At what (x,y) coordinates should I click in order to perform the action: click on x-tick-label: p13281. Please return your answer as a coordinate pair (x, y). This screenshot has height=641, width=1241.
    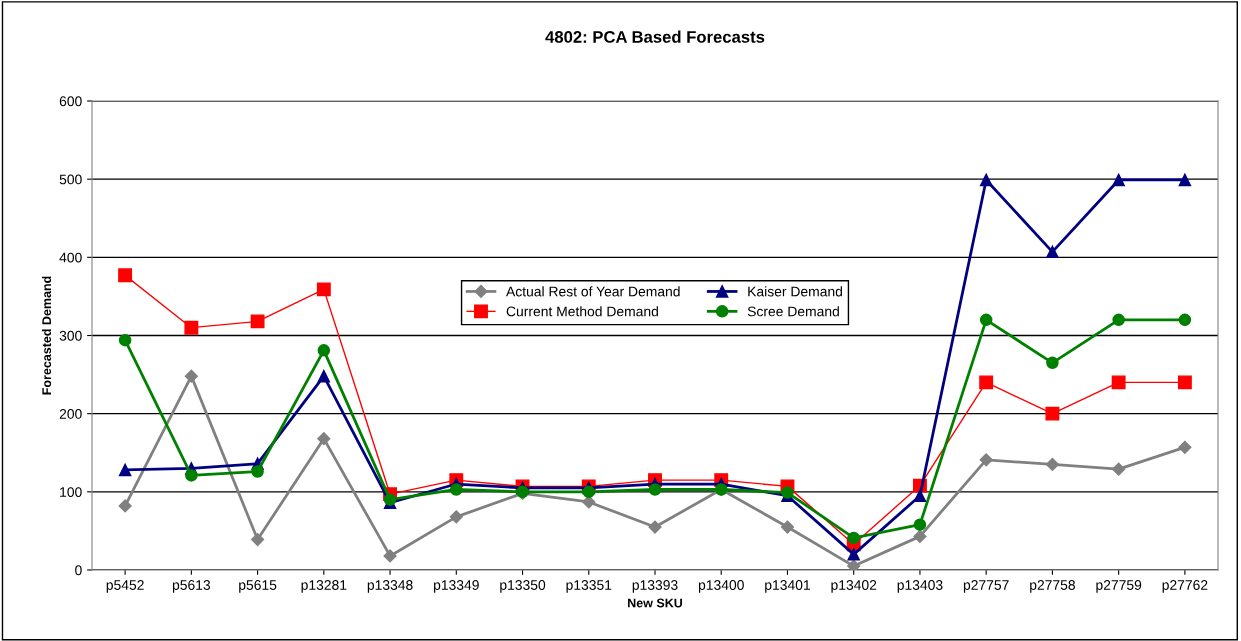
    Looking at the image, I should click on (324, 586).